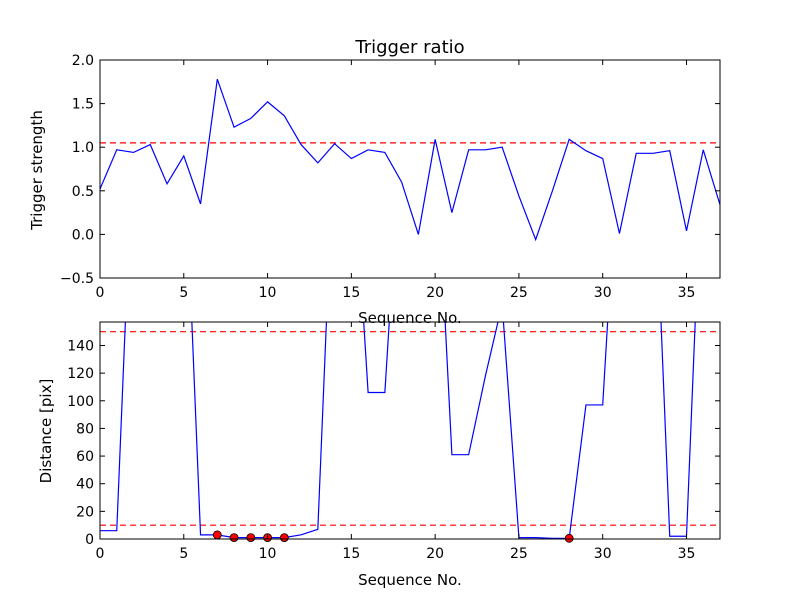 The height and width of the screenshot is (600, 800). Describe the element at coordinates (80, 402) in the screenshot. I see `y-tick-label: 100` at that location.